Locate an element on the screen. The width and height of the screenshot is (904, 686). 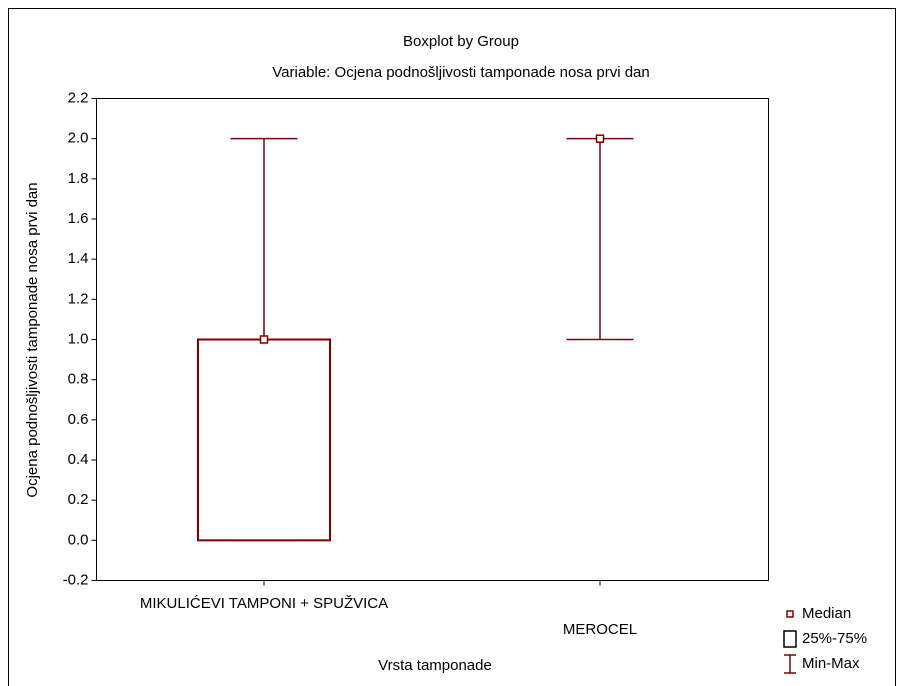
y-tick-label: 0.4 is located at coordinates (78, 459).